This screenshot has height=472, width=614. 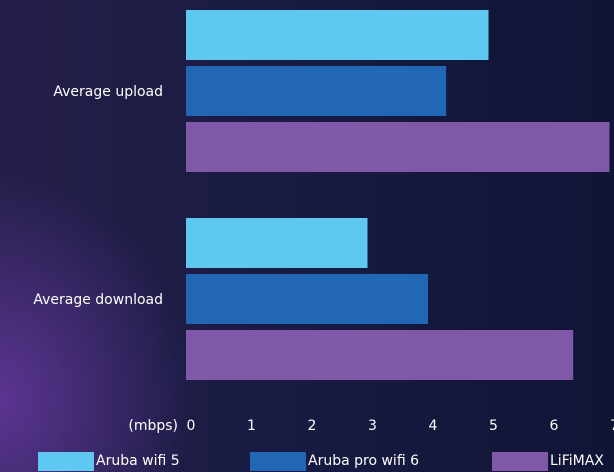 I want to click on x-tick-label: 7, so click(x=612, y=426).